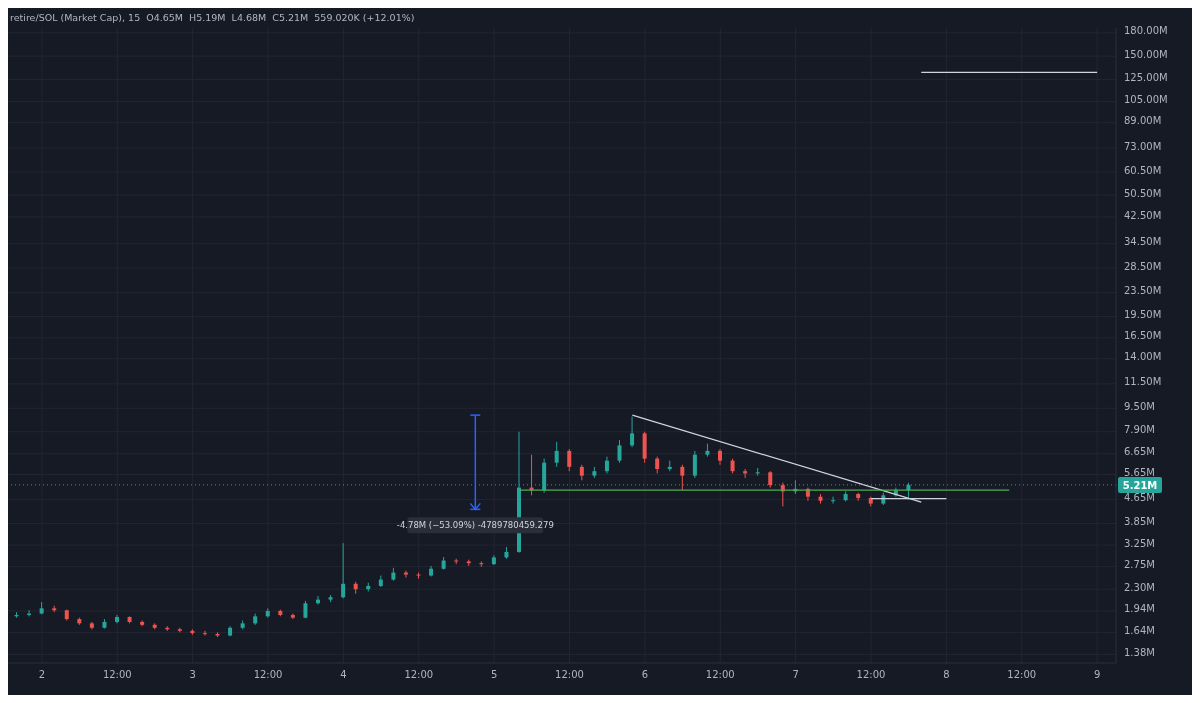 Image resolution: width=1200 pixels, height=703 pixels. I want to click on y-tick-label: 19.50M, so click(1143, 315).